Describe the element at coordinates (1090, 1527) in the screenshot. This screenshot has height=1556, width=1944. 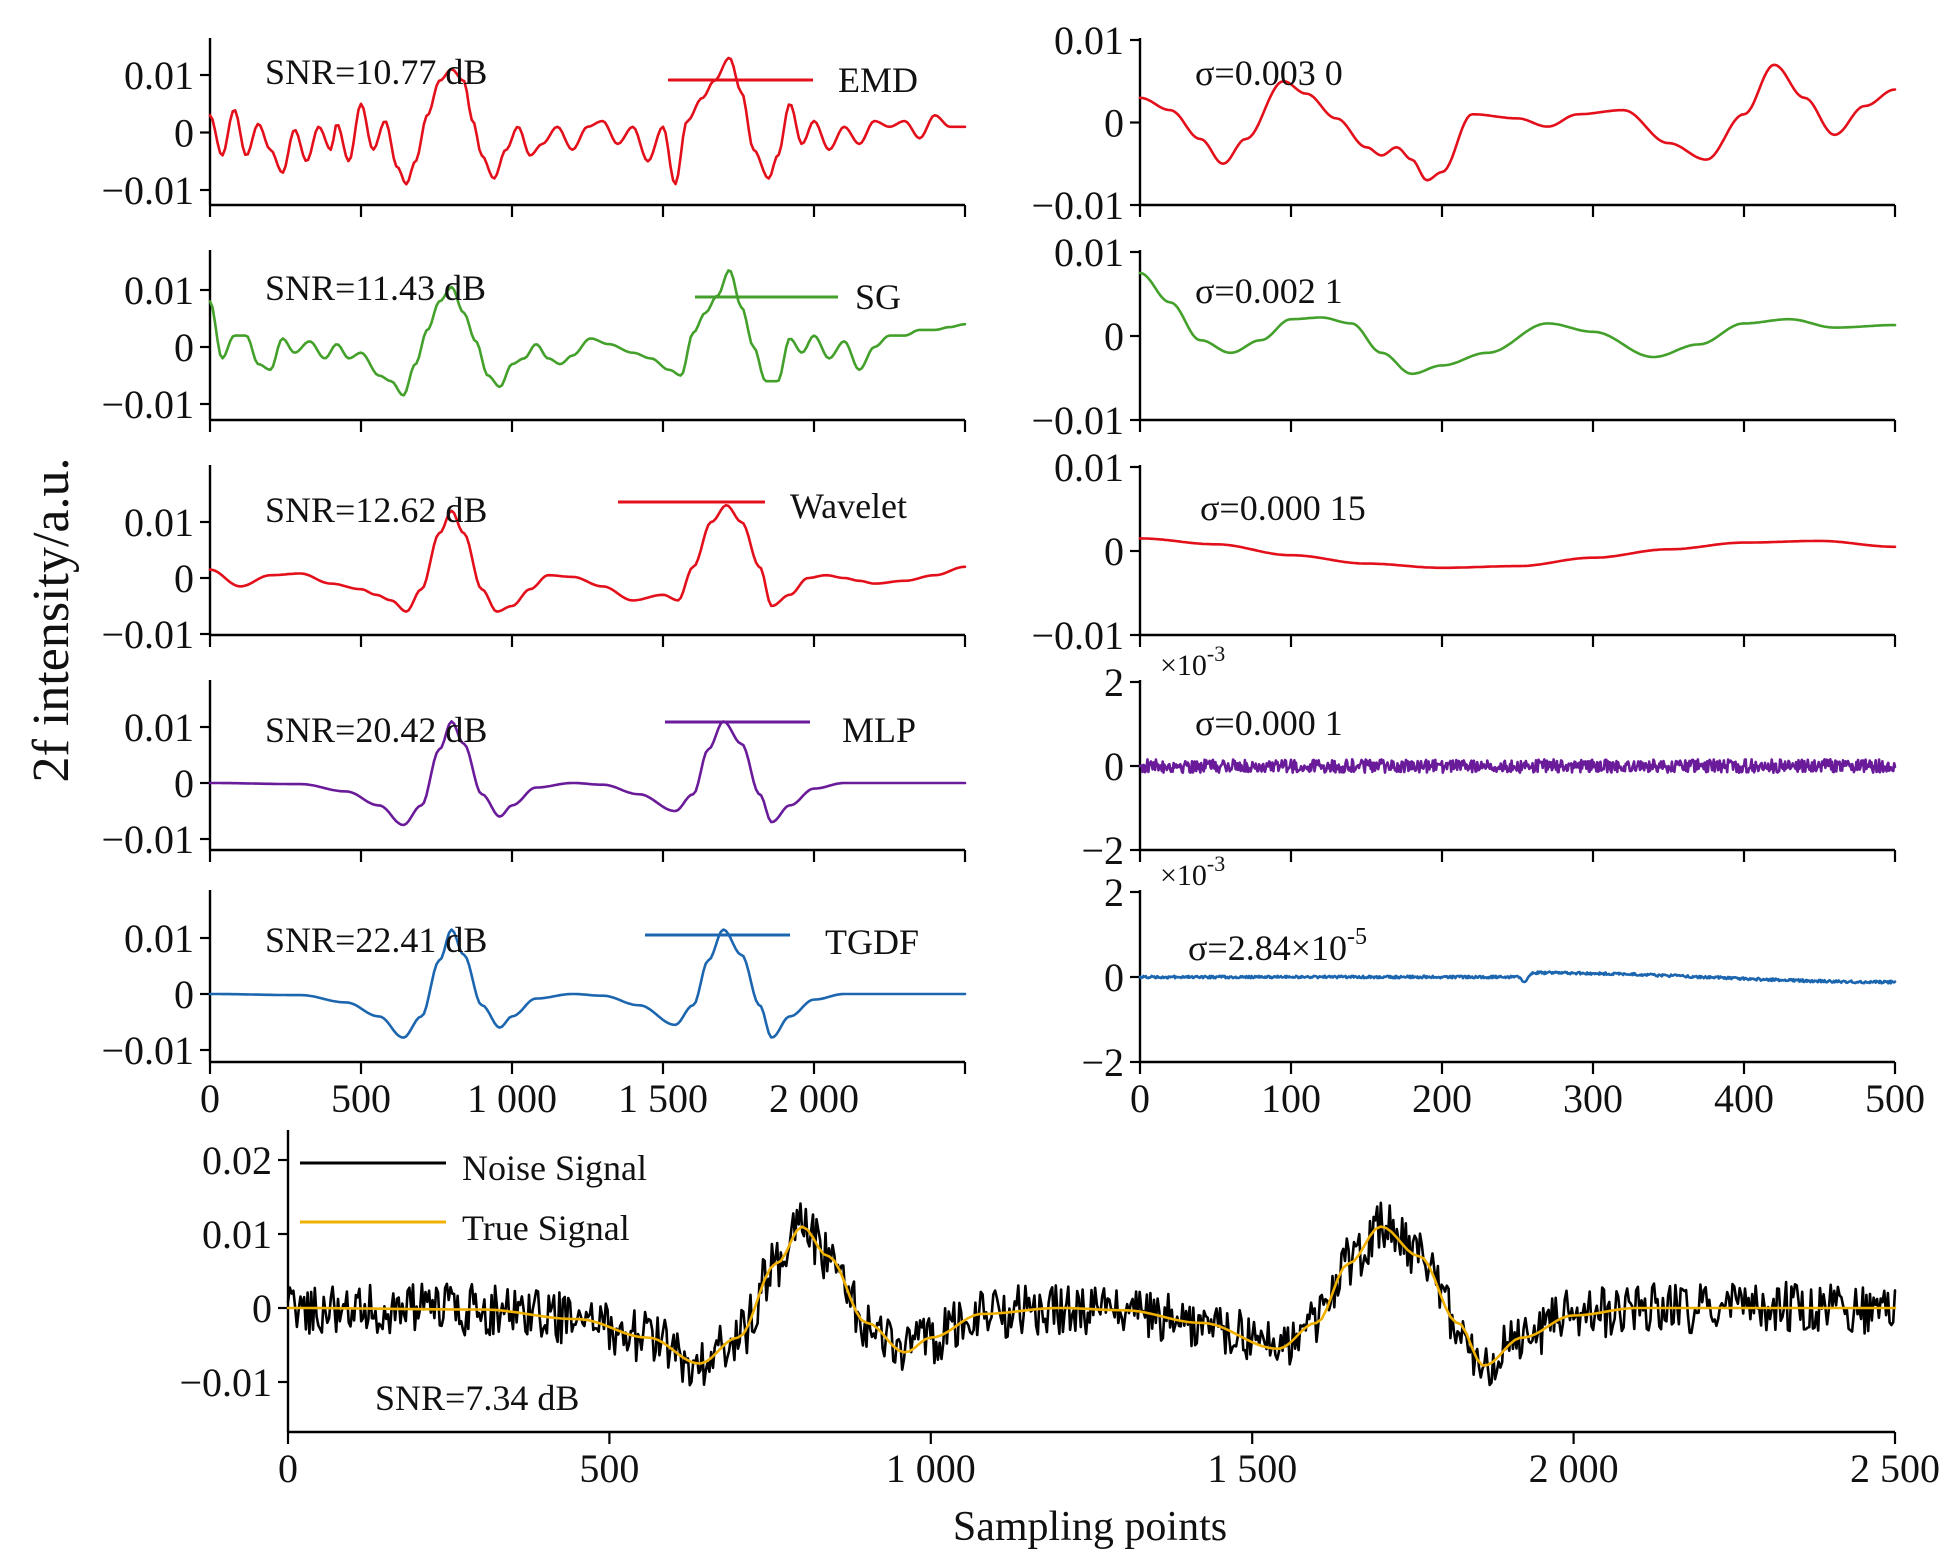
I see `x-axis-label: Sampling points` at that location.